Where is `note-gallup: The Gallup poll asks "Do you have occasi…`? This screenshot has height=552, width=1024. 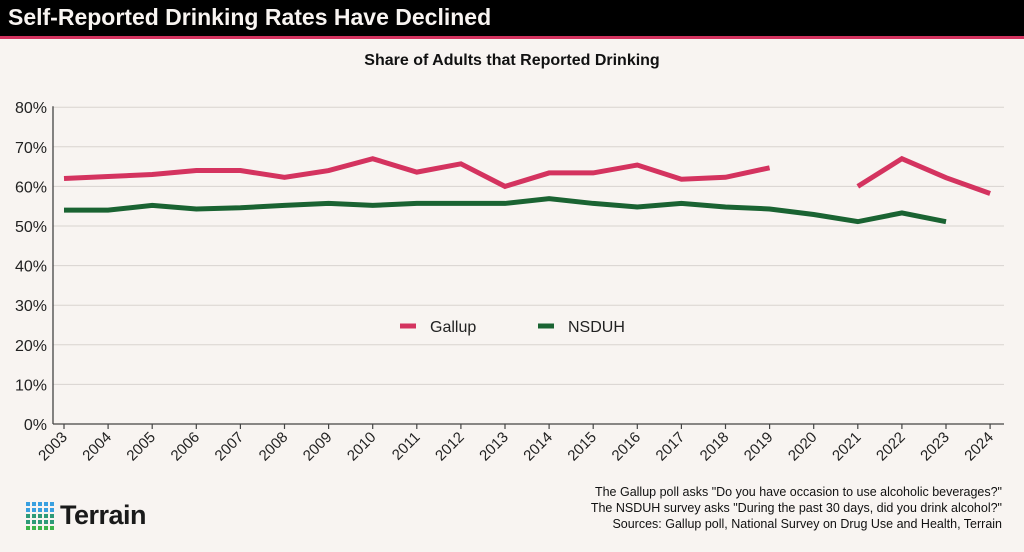 note-gallup: The Gallup poll asks "Do you have occasi… is located at coordinates (798, 492).